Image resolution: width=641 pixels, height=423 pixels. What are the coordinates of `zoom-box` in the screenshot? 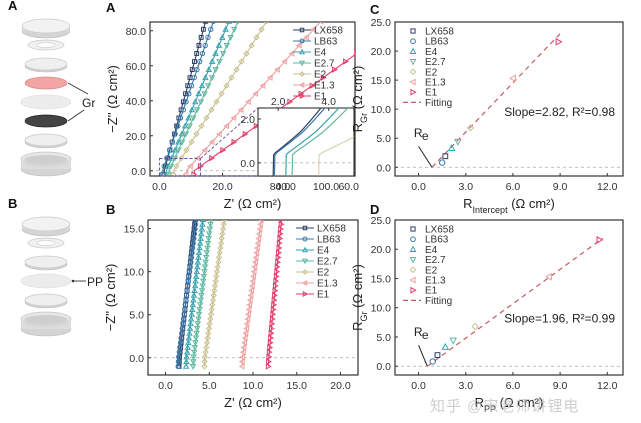 It's located at (180, 167).